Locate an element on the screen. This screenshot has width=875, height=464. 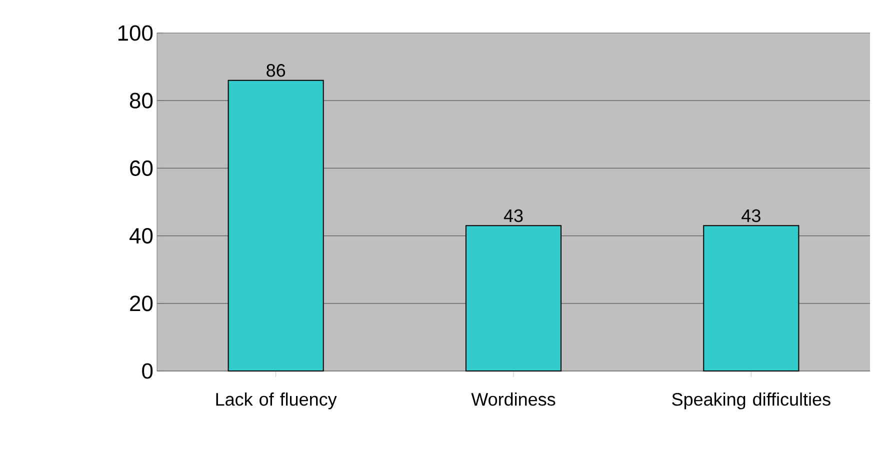
y-tick-label: 20 is located at coordinates (141, 304).